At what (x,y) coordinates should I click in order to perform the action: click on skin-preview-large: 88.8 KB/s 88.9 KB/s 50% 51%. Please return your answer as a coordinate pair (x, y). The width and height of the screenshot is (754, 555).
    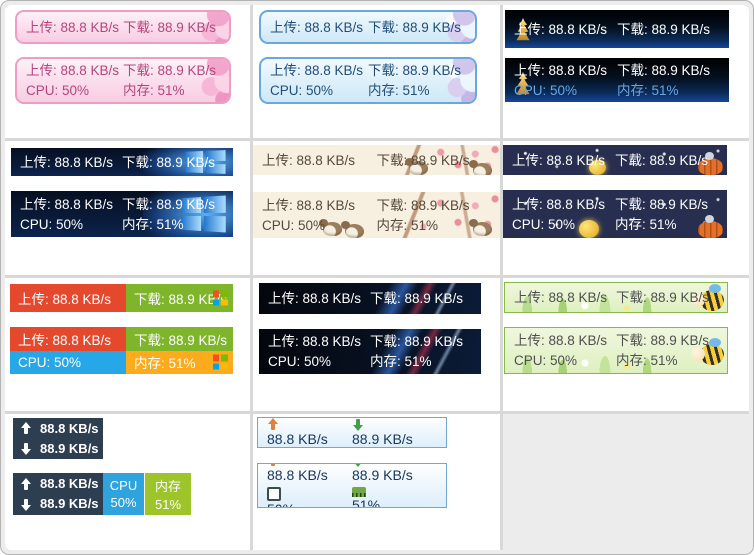
    Looking at the image, I should click on (352, 485).